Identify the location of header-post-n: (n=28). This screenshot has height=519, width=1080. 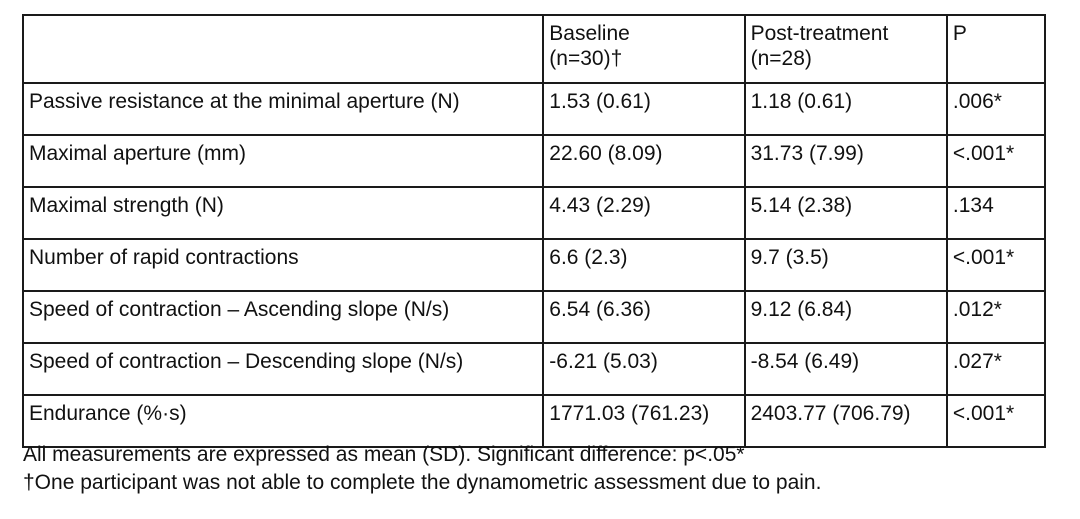
(781, 58).